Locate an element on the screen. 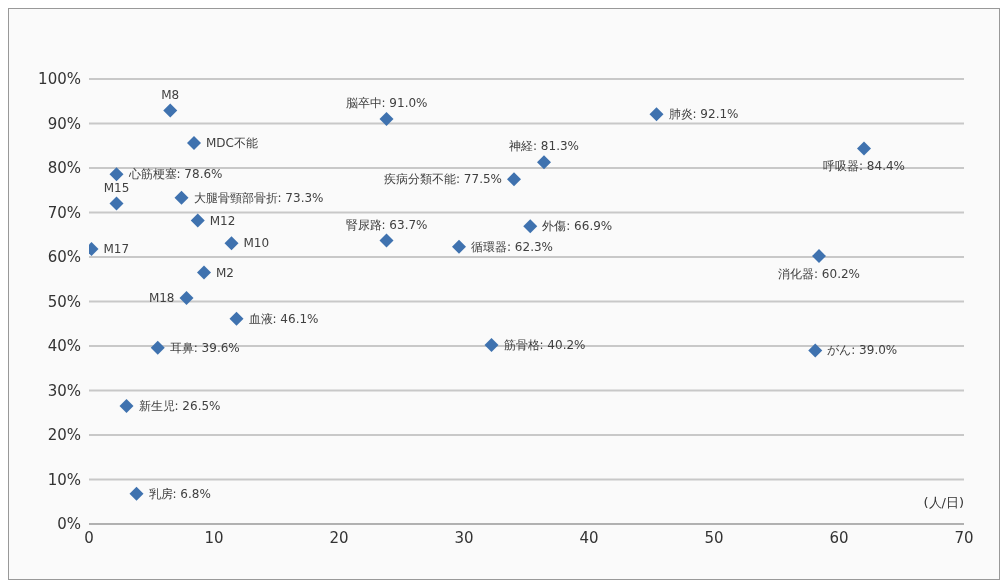 This screenshot has width=1006, height=586. x-tick-label: 10 is located at coordinates (214, 537).